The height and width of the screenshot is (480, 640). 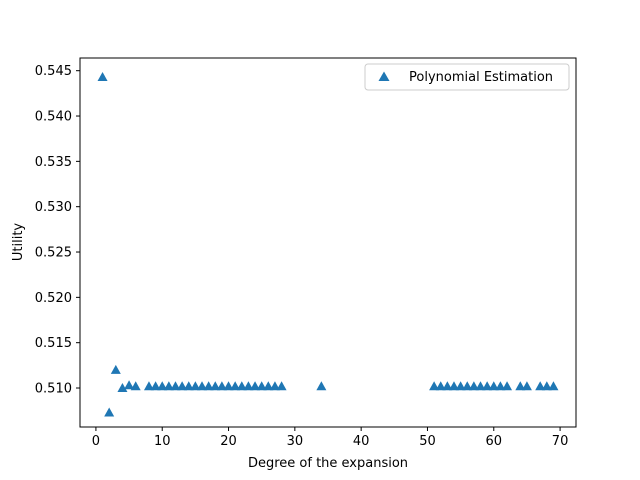 What do you see at coordinates (560, 441) in the screenshot?
I see `x-tick-label: 70` at bounding box center [560, 441].